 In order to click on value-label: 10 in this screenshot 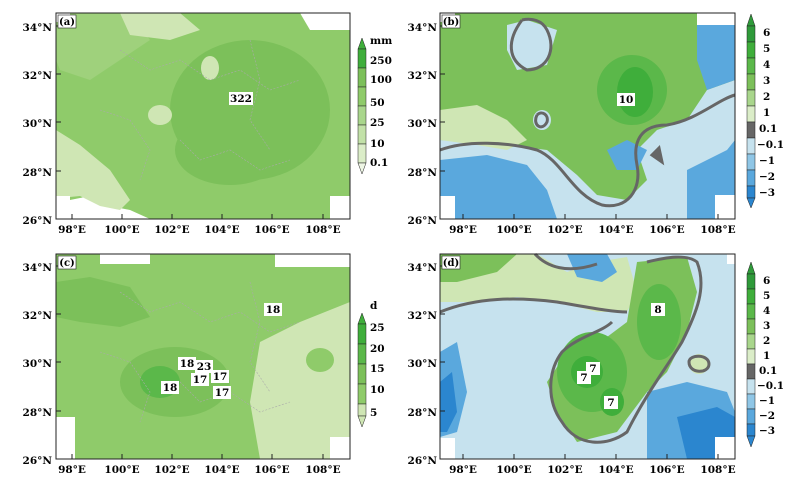, I will do `click(626, 99)`.